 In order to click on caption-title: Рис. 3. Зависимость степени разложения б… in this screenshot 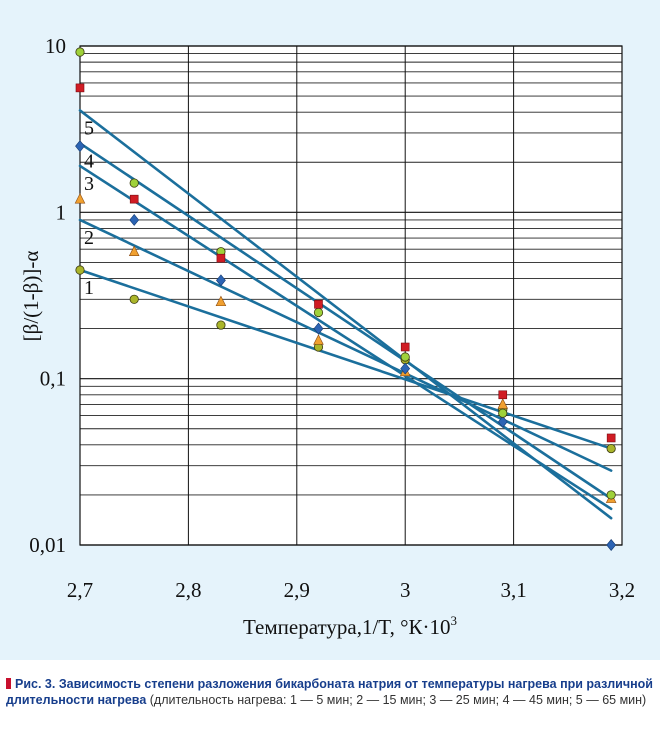, I will do `click(329, 692)`.